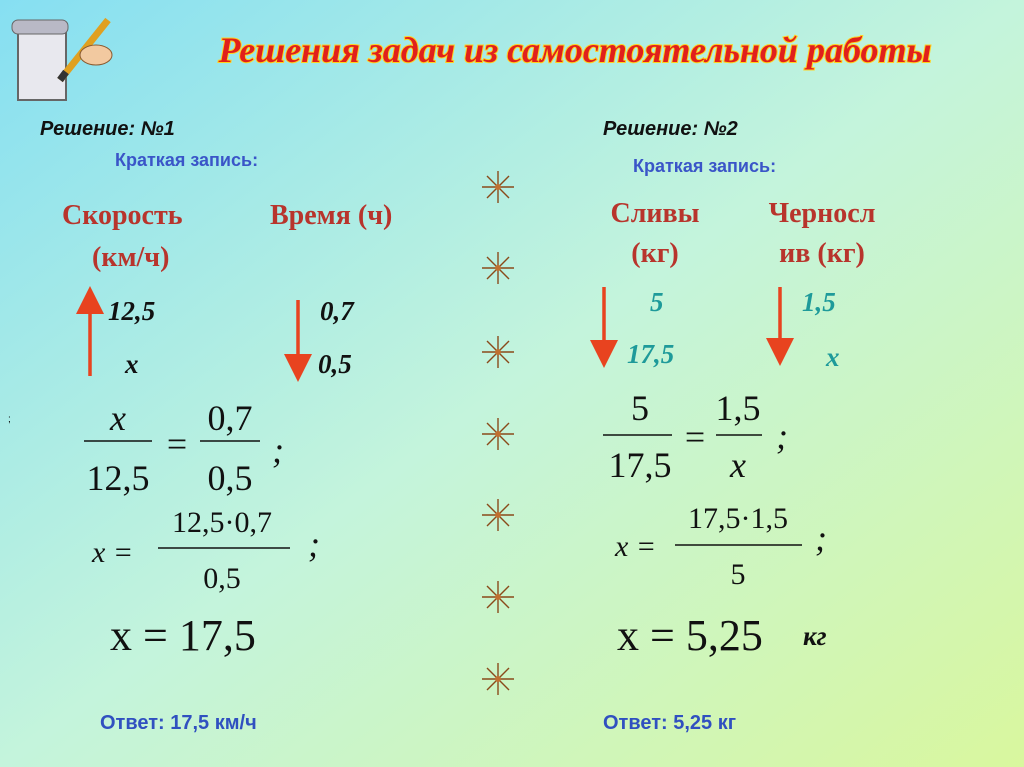  Describe the element at coordinates (654, 213) in the screenshot. I see `column-header: Сливы` at that location.